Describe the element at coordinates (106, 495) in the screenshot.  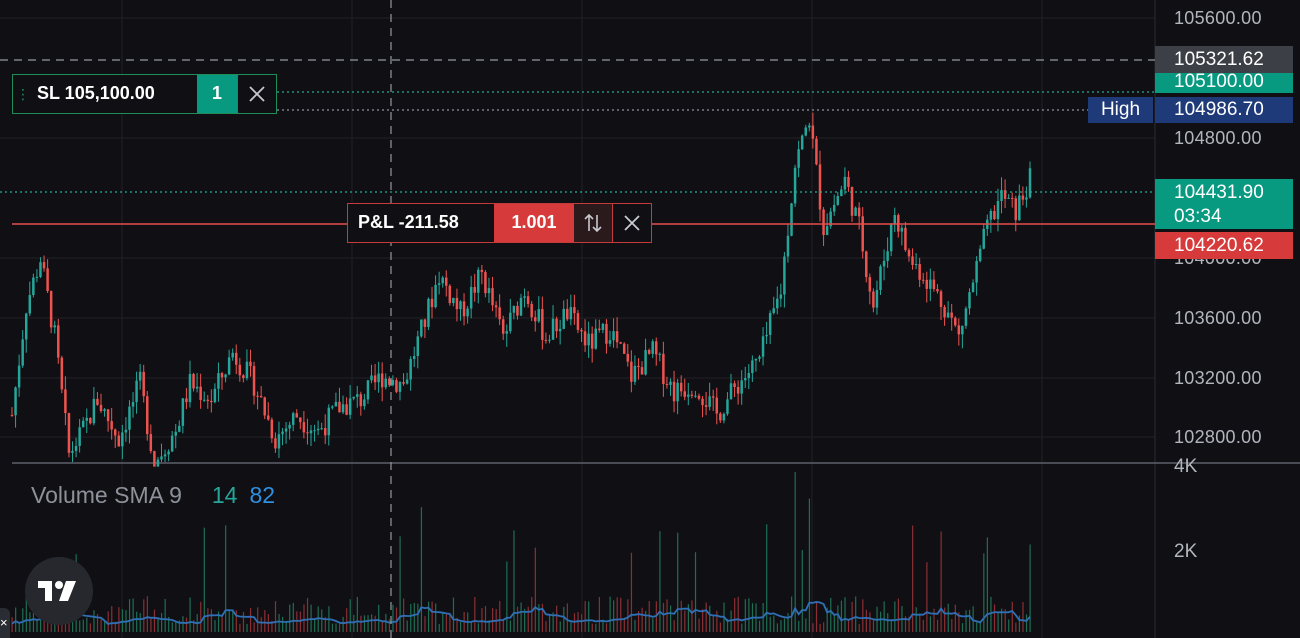
I see `volume-indicator-name: Volume SMA 9` at that location.